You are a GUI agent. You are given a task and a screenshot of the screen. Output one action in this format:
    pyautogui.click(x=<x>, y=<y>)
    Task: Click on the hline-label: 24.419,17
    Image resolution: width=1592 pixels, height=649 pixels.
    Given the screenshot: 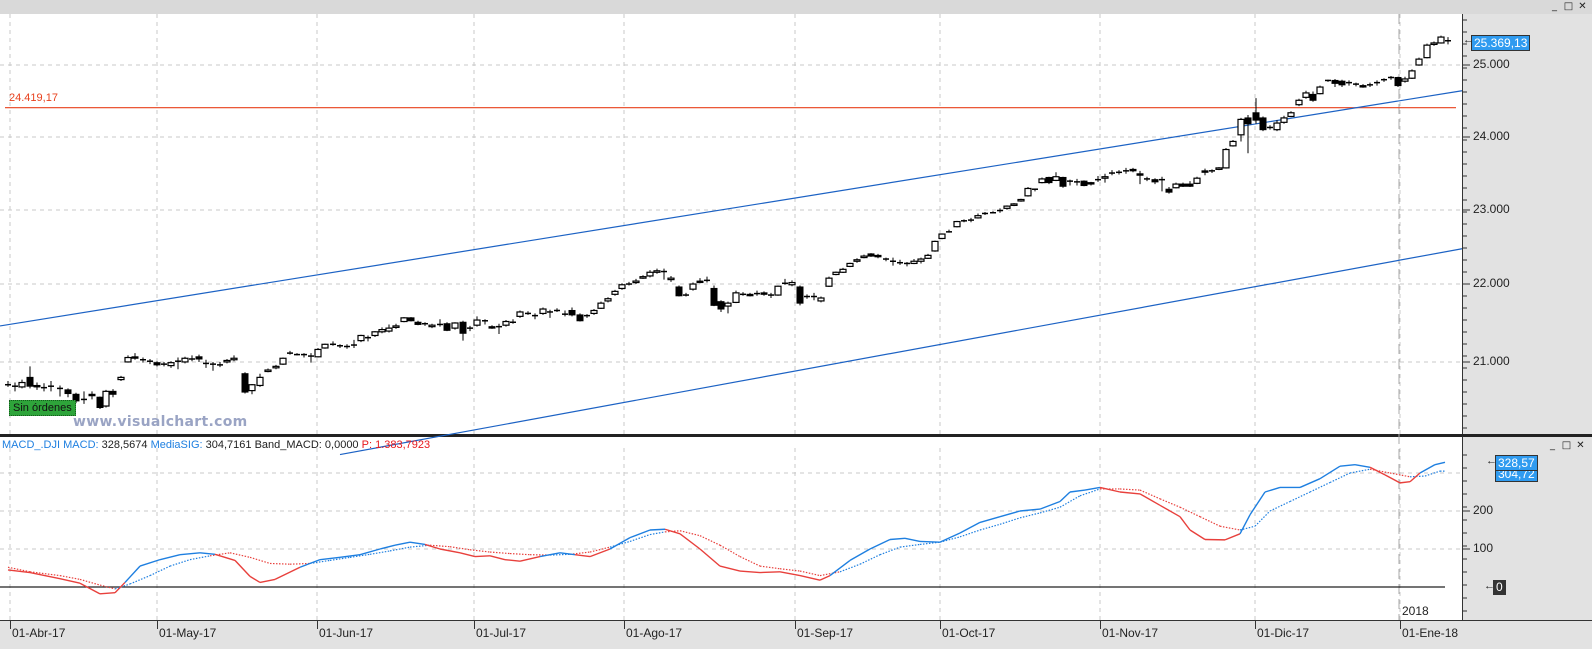 What is the action you would take?
    pyautogui.click(x=33, y=98)
    